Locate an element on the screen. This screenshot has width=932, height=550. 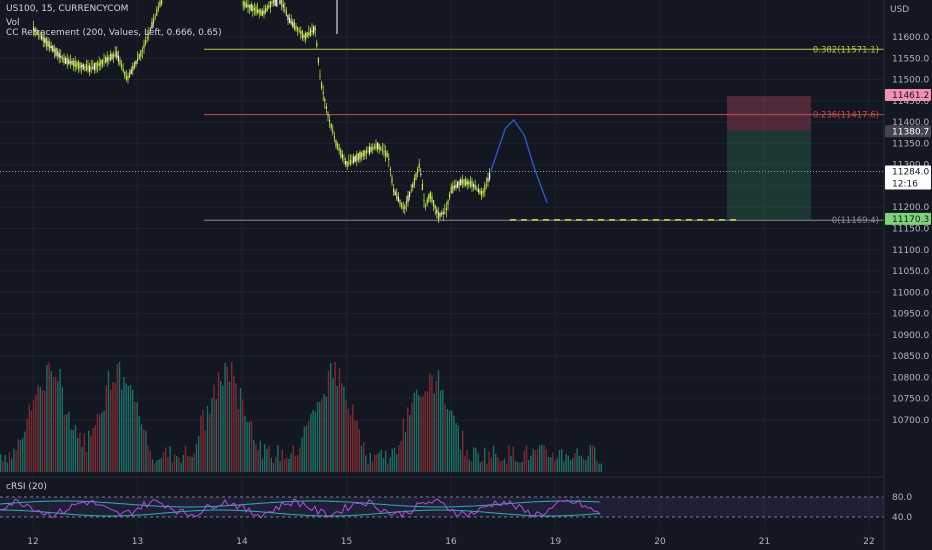
current-price-tag-text: 11284.0 is located at coordinates (910, 172).